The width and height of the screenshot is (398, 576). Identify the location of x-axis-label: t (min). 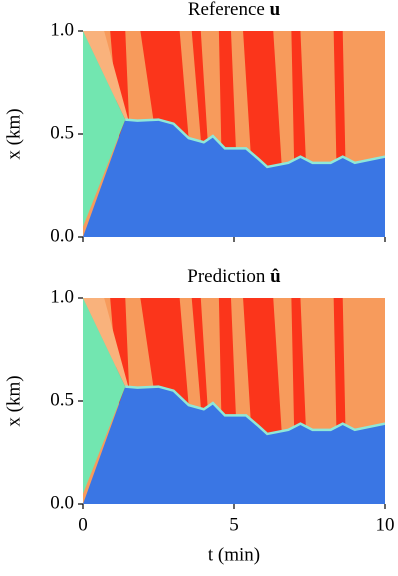
(234, 554).